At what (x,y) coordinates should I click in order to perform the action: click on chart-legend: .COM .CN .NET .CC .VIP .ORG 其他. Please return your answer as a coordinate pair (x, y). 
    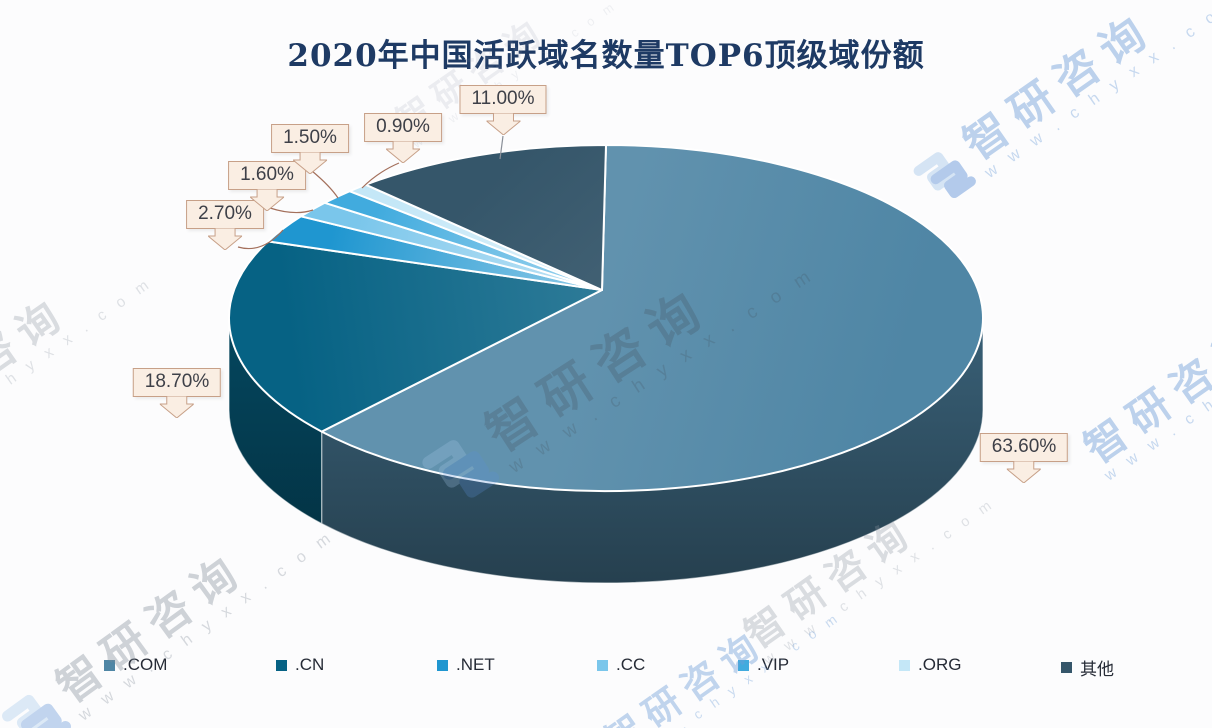
    Looking at the image, I should click on (606, 667).